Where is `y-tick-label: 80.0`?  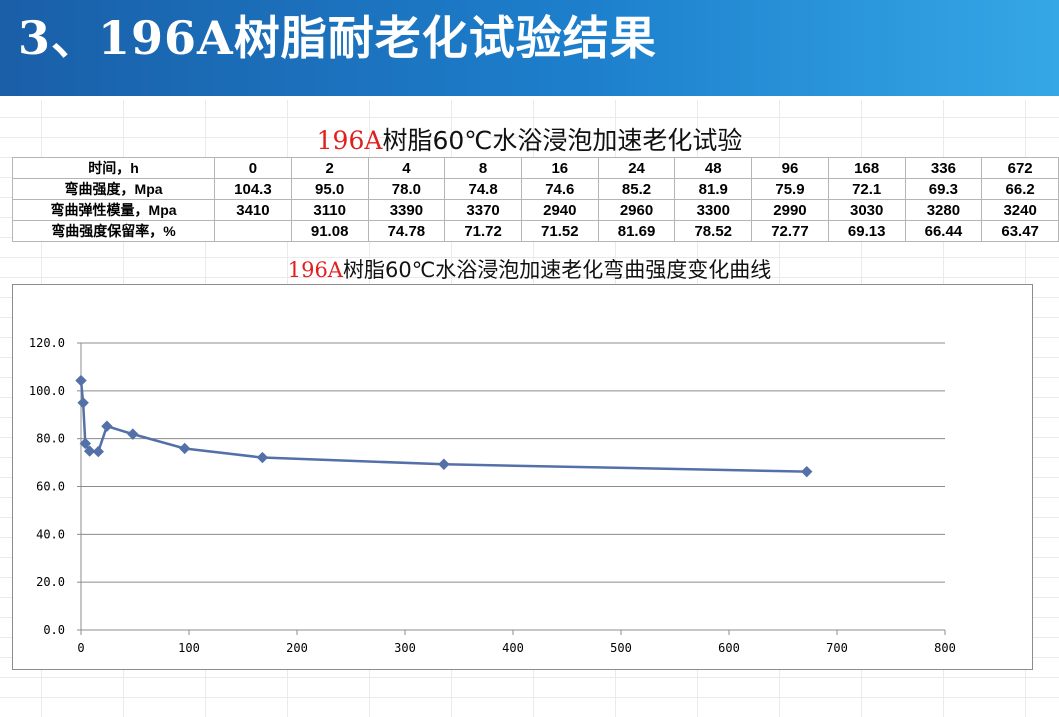
y-tick-label: 80.0 is located at coordinates (50, 439).